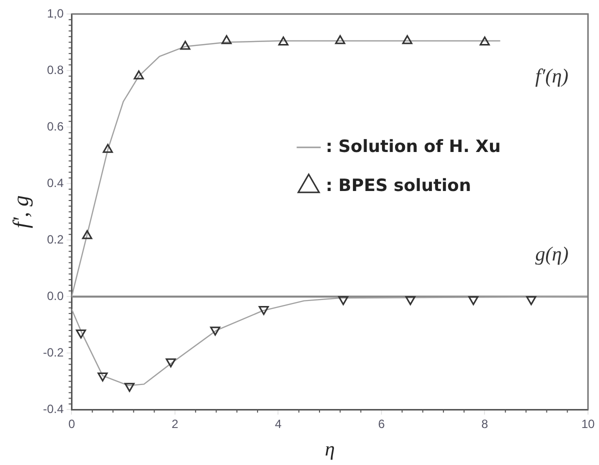 The width and height of the screenshot is (599, 465). What do you see at coordinates (329, 449) in the screenshot?
I see `x-axis-title: η` at bounding box center [329, 449].